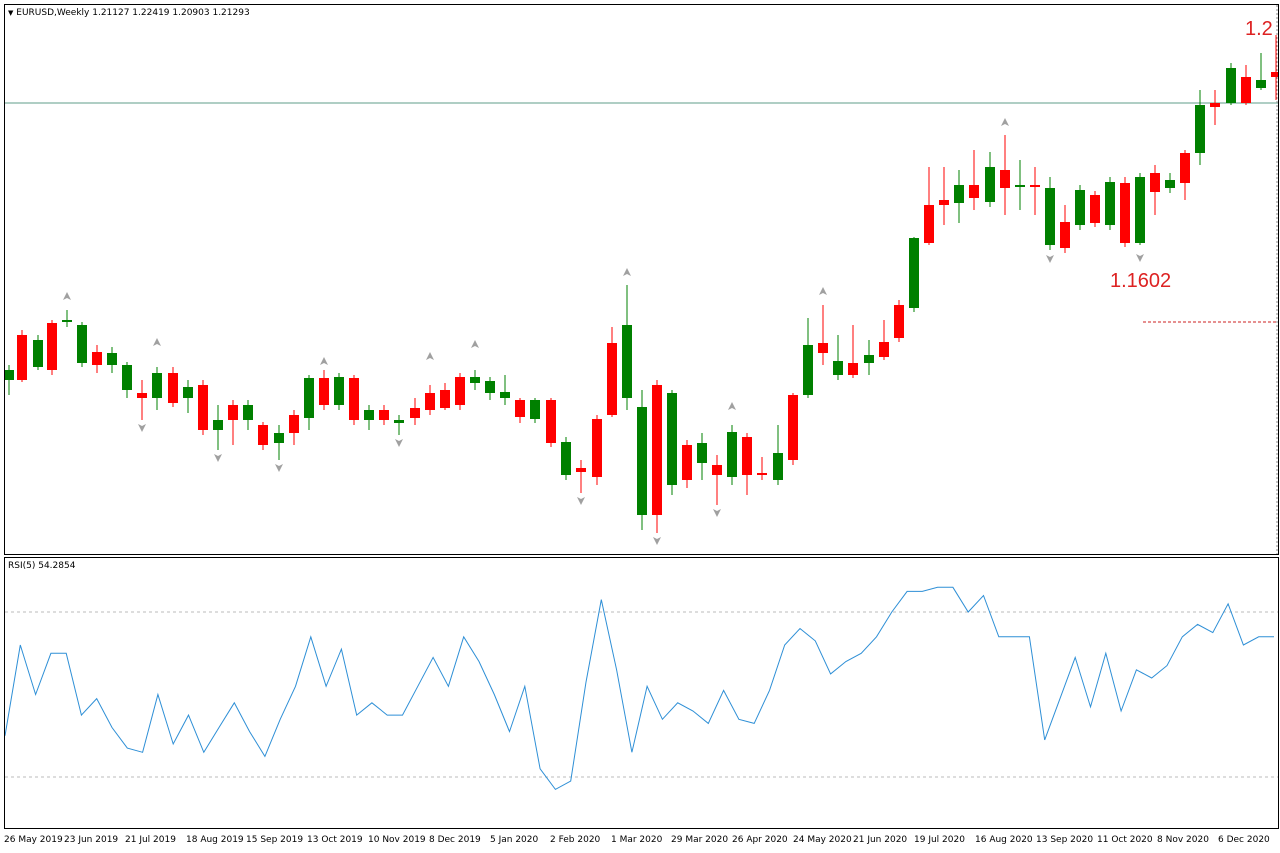 Image resolution: width=1280 pixels, height=853 pixels. What do you see at coordinates (11, 13) in the screenshot?
I see `dropdown-arrow-icon: ▼` at bounding box center [11, 13].